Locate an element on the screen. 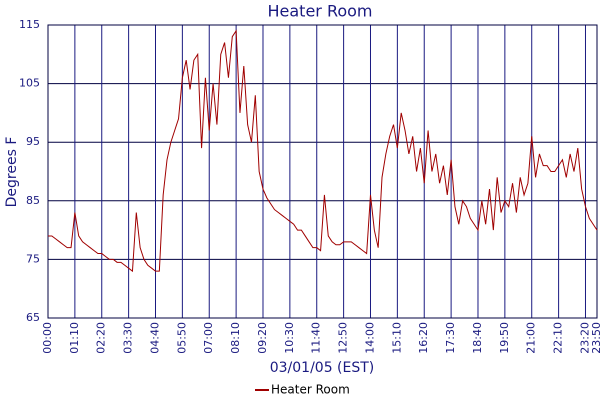  x-tick-label: 22:10 is located at coordinates (558, 338).